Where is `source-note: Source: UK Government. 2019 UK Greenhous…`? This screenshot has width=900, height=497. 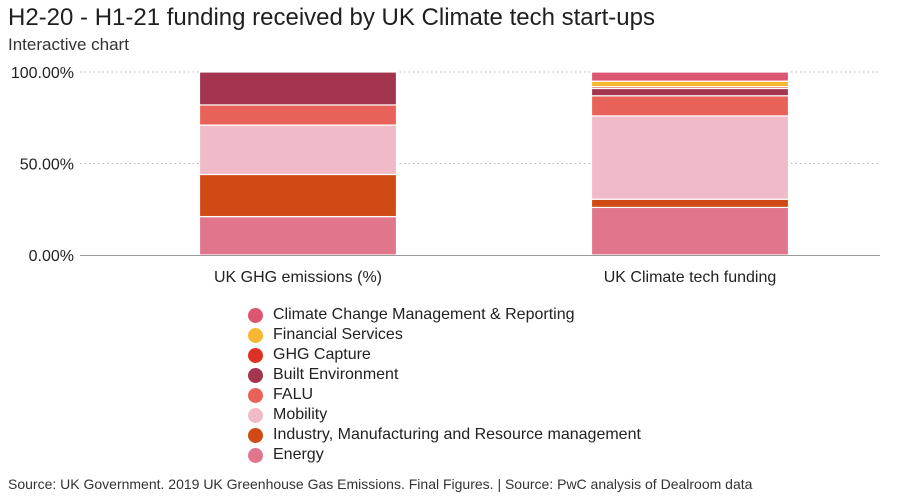 source-note: Source: UK Government. 2019 UK Greenhous… is located at coordinates (380, 484).